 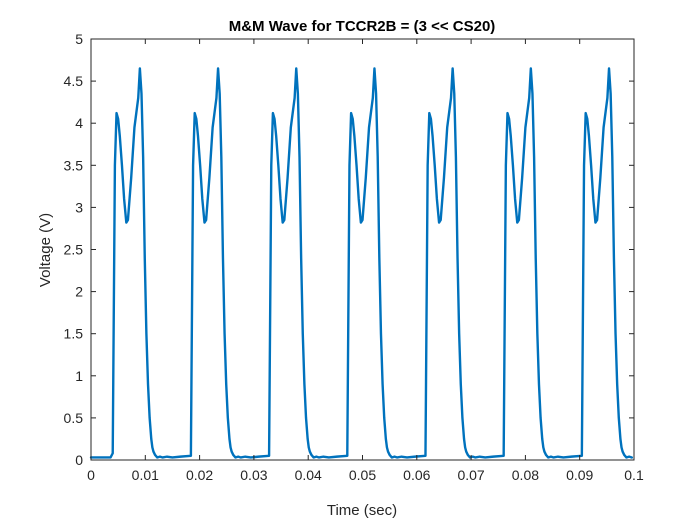 I want to click on y-tick-label: 3, so click(x=79, y=207).